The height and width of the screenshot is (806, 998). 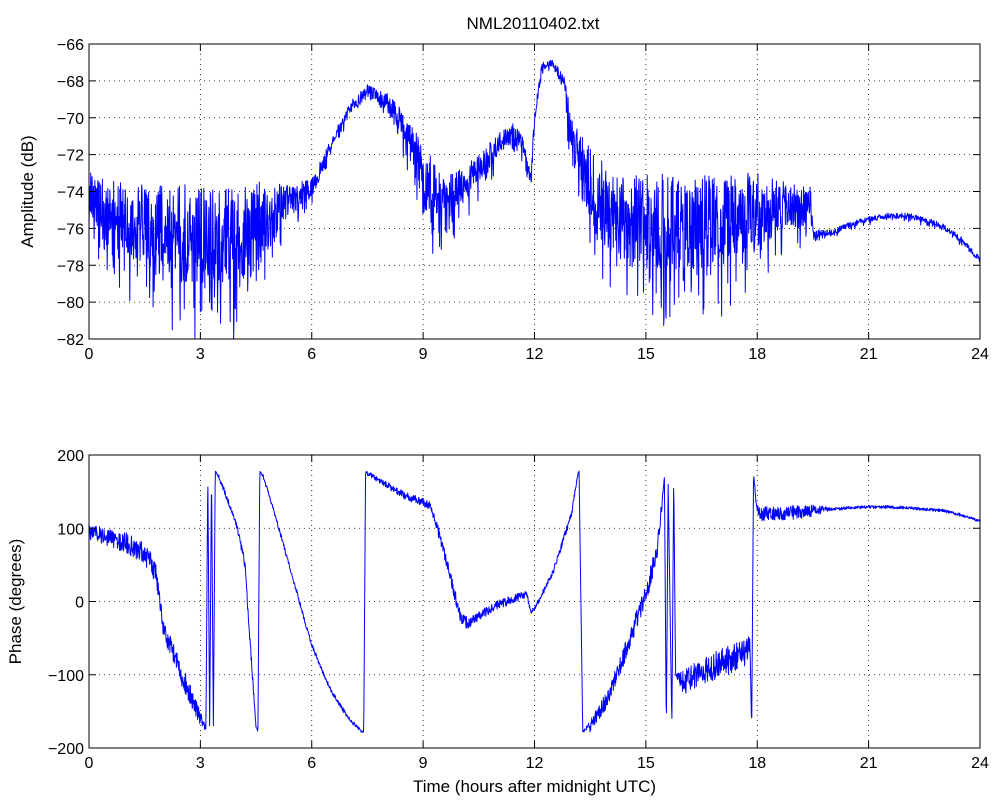 I want to click on amplitude-xtick-label: 21, so click(x=869, y=354).